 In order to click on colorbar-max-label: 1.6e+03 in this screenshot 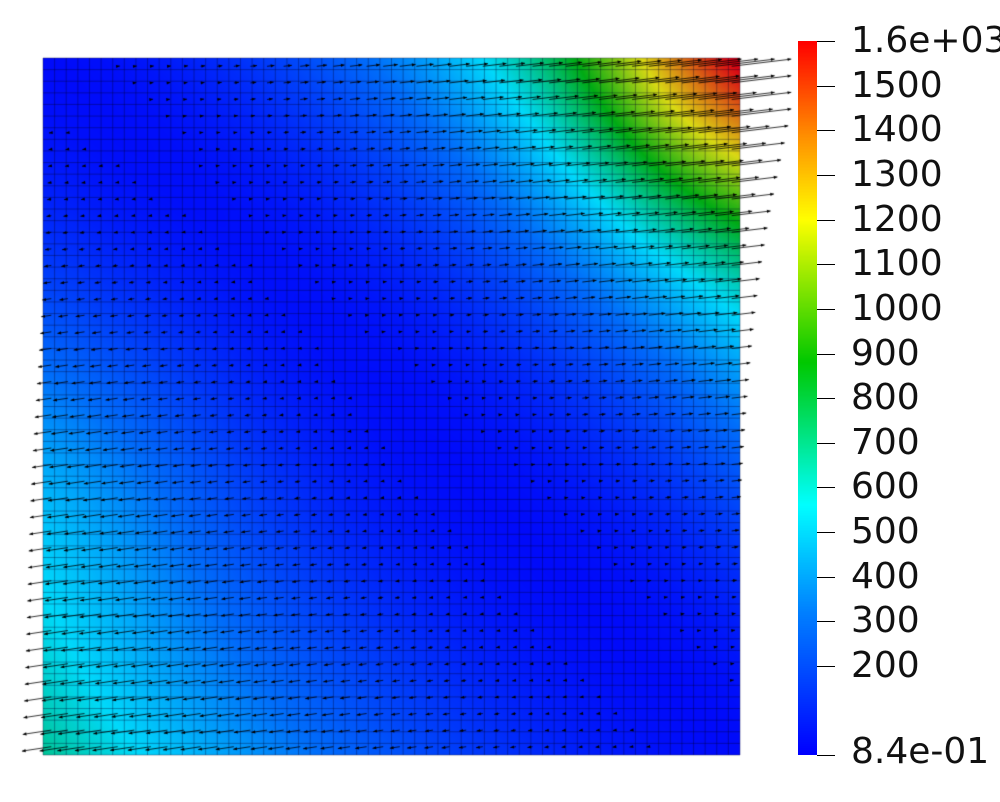, I will do `click(925, 40)`.